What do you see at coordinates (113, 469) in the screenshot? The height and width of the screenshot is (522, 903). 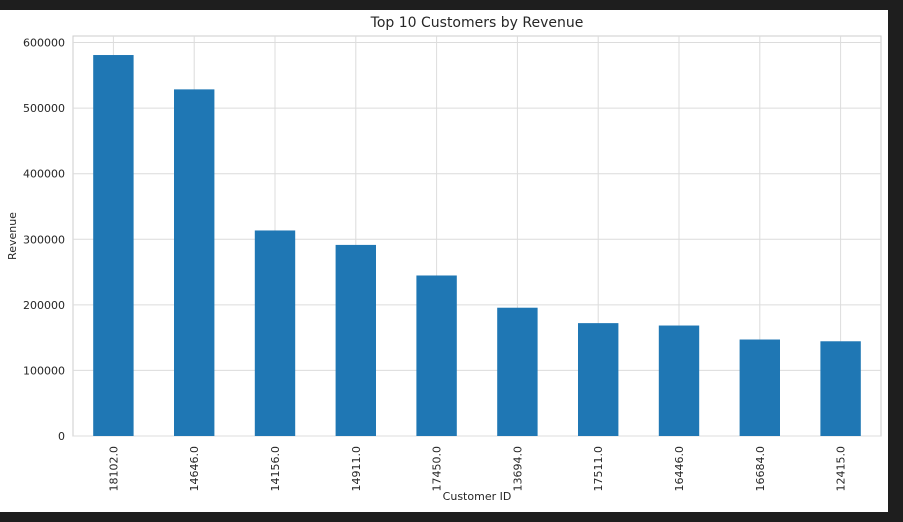 I see `x-tick-label: 18102.0` at bounding box center [113, 469].